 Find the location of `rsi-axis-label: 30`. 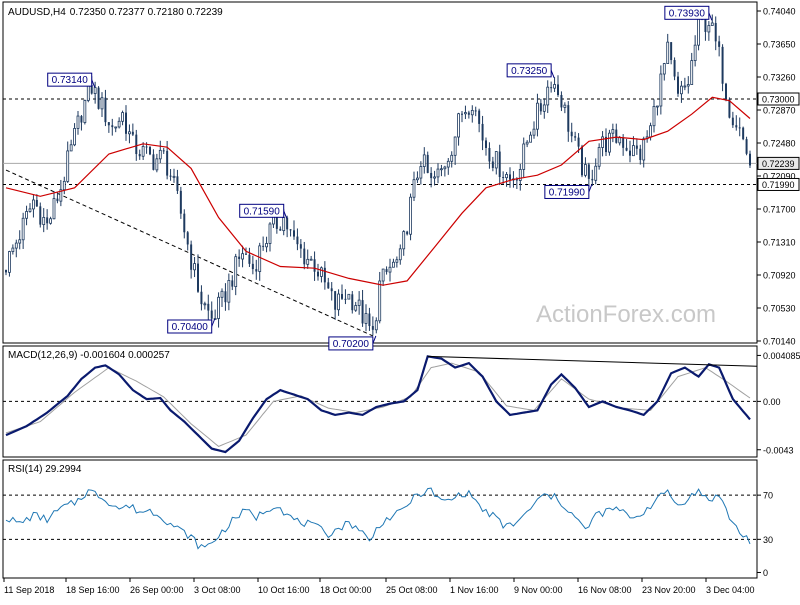

rsi-axis-label: 30 is located at coordinates (768, 540).